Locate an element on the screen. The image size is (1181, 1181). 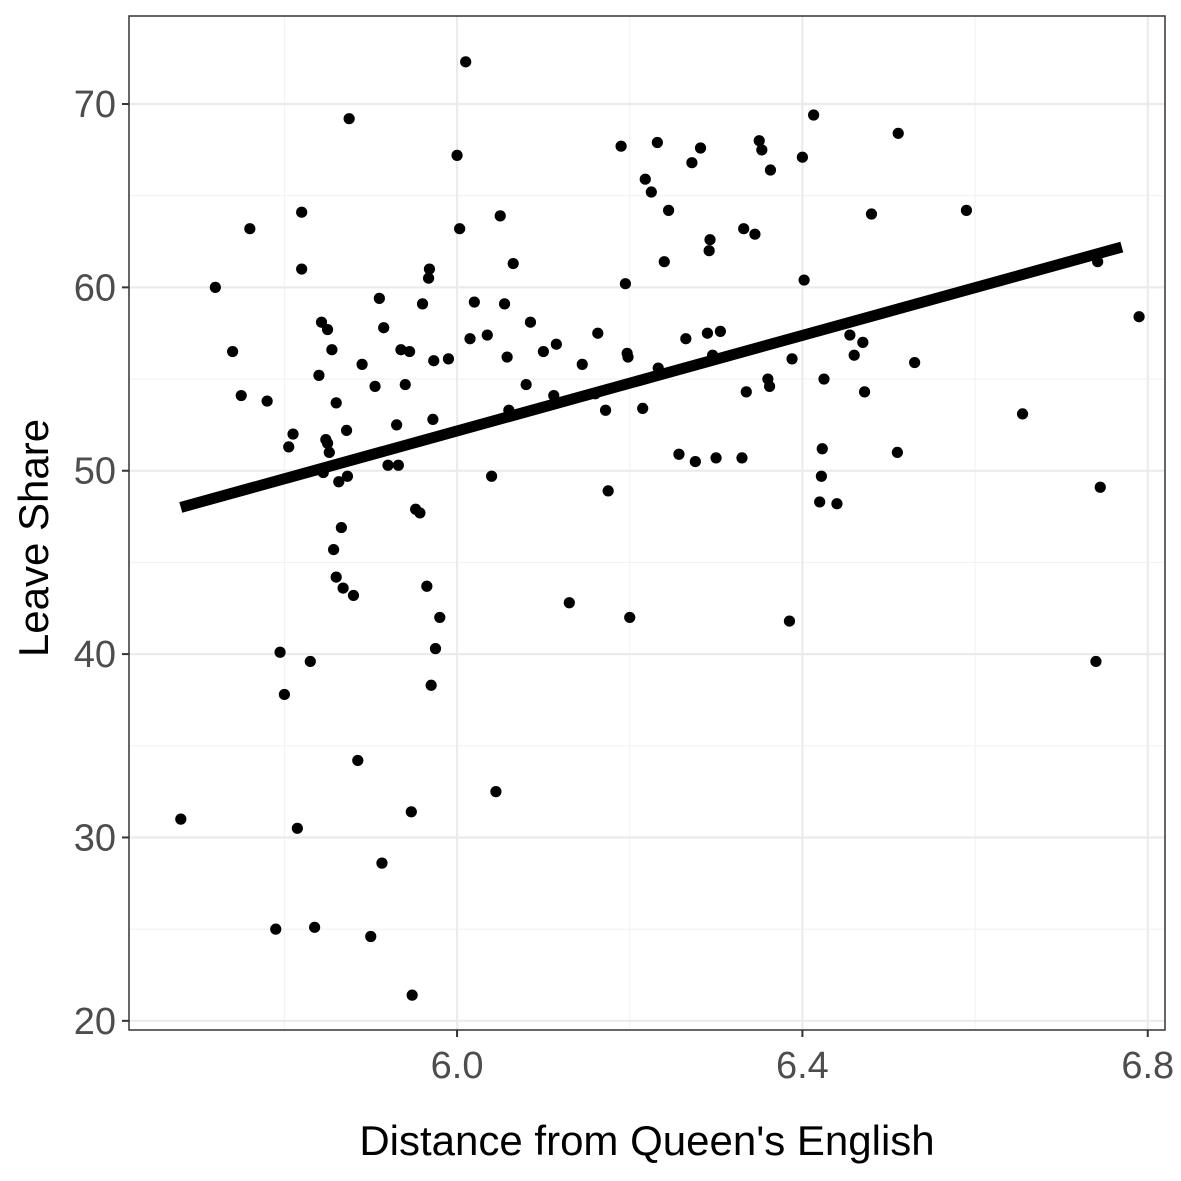
y-axis-title: Leave Share is located at coordinates (33, 538).